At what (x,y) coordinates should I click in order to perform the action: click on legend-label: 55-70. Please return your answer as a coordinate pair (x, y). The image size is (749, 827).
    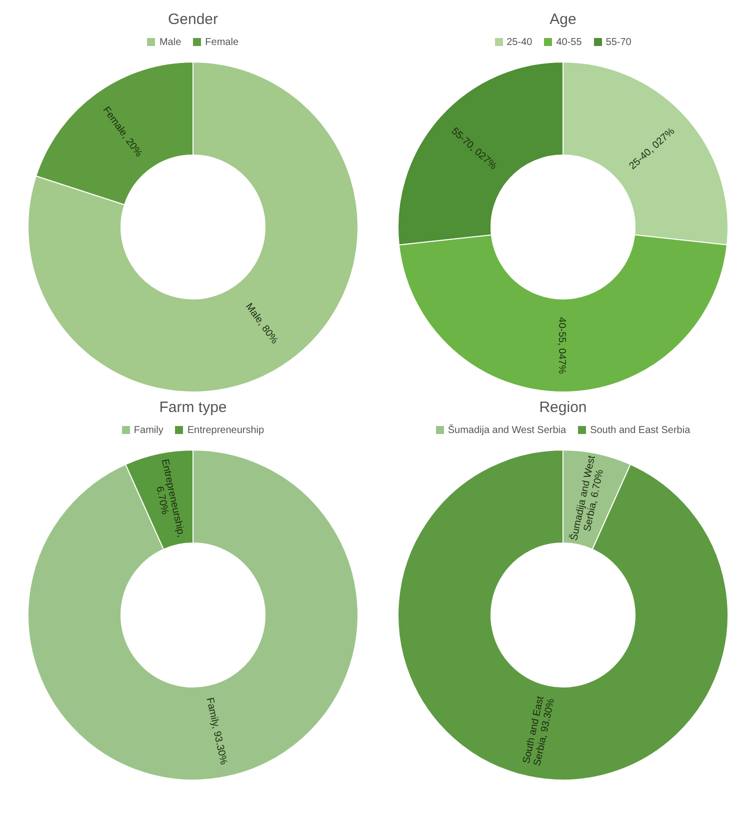
    Looking at the image, I should click on (618, 42).